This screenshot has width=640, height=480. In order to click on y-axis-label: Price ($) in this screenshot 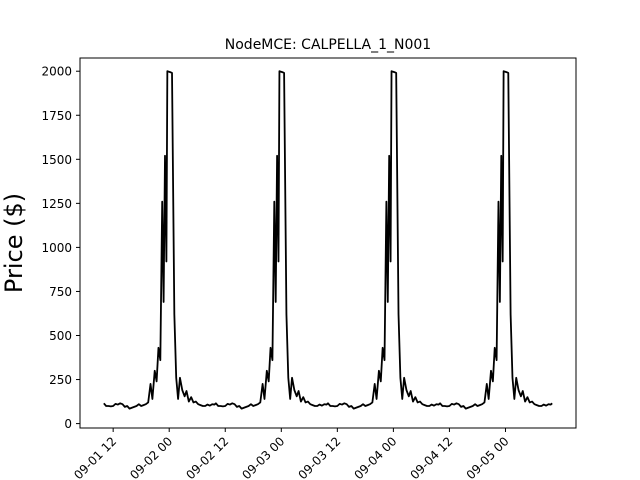, I will do `click(14, 243)`.